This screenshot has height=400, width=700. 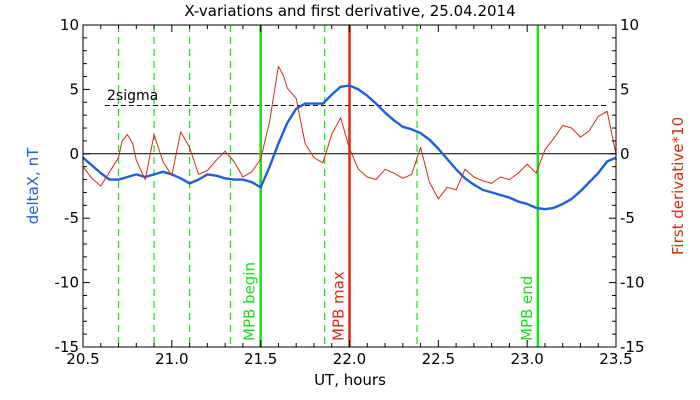 I want to click on x-tick-label: 22.5, so click(x=438, y=359).